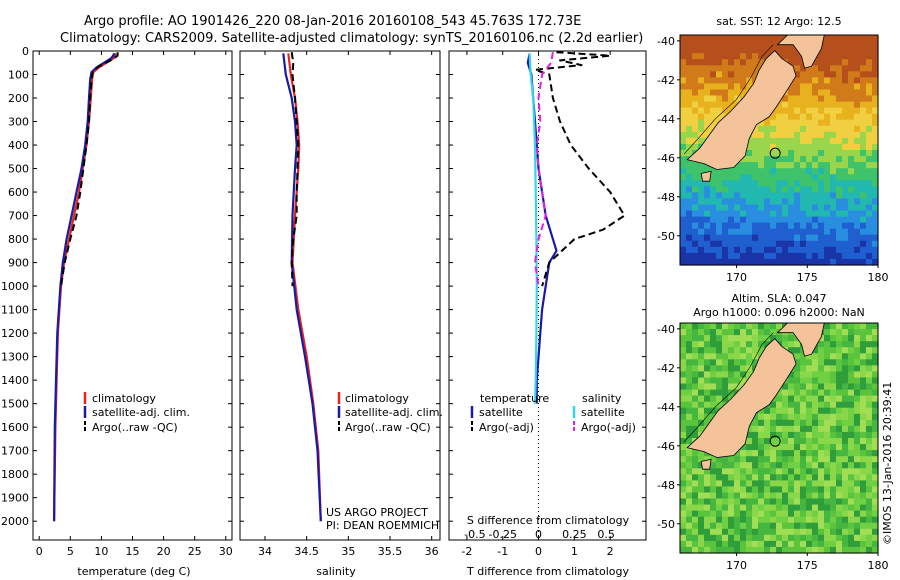 The height and width of the screenshot is (580, 900). Describe the element at coordinates (666, 119) in the screenshot. I see `map-y-tick-label: -44` at that location.